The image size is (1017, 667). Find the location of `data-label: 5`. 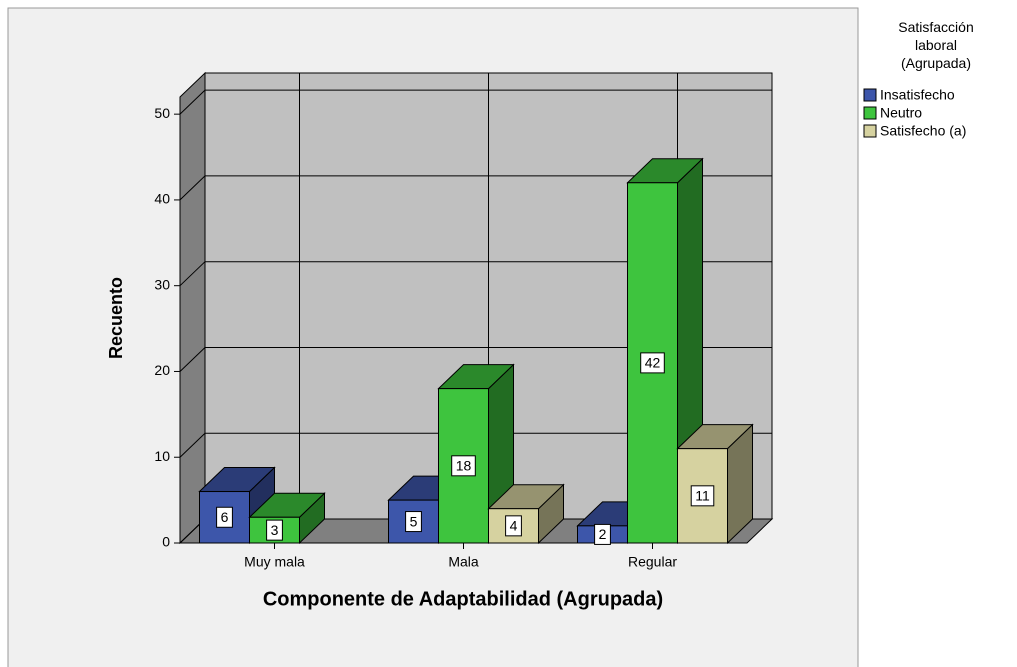

data-label: 5 is located at coordinates (414, 521).